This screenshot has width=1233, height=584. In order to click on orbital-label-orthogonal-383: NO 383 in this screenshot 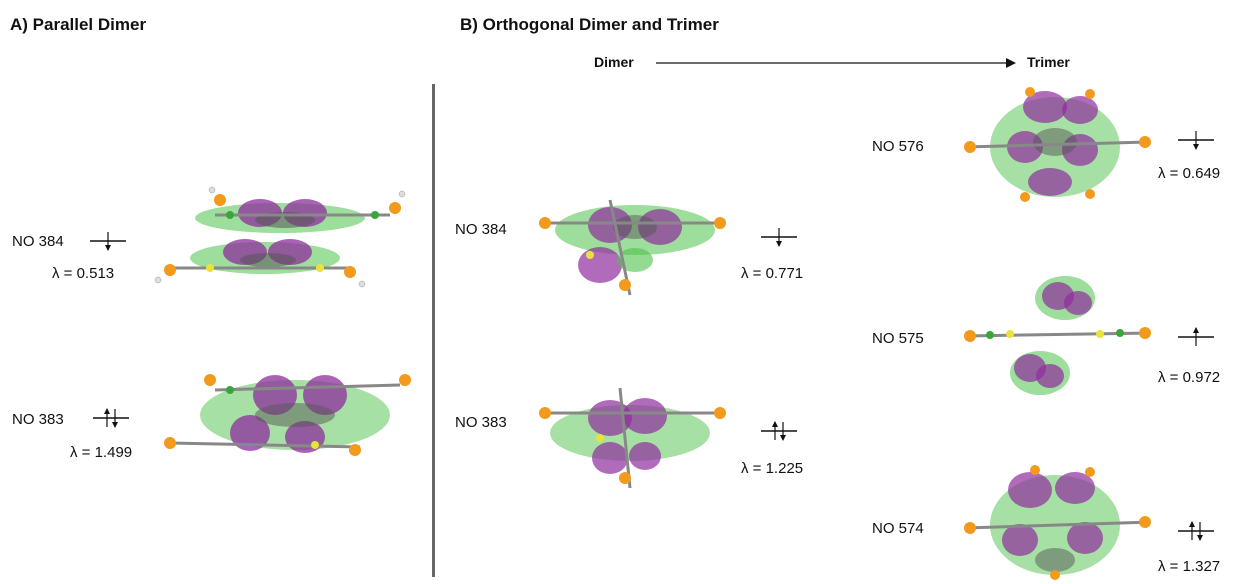, I will do `click(481, 422)`.